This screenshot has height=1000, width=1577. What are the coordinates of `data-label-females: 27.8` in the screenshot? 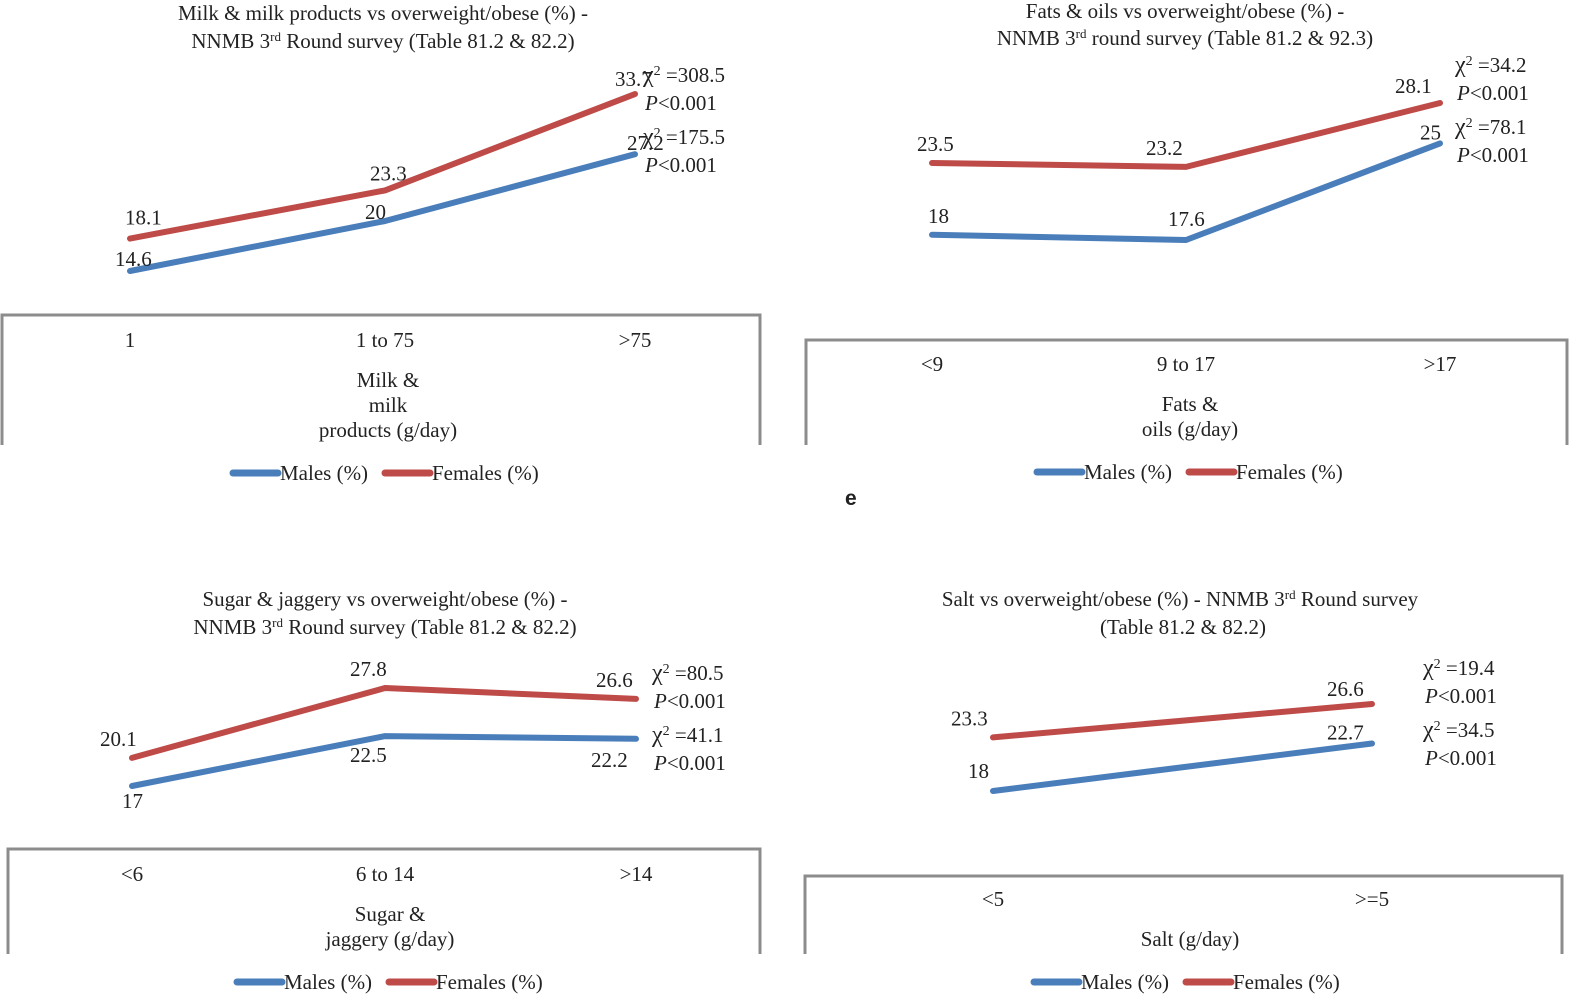 It's located at (368, 669).